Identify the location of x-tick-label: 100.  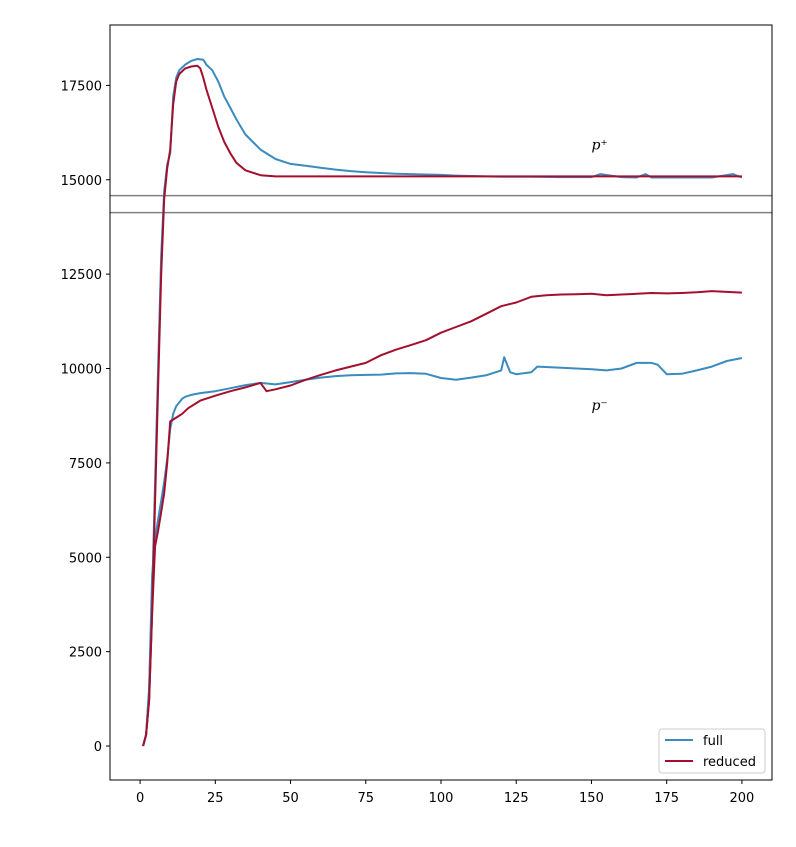
(441, 798).